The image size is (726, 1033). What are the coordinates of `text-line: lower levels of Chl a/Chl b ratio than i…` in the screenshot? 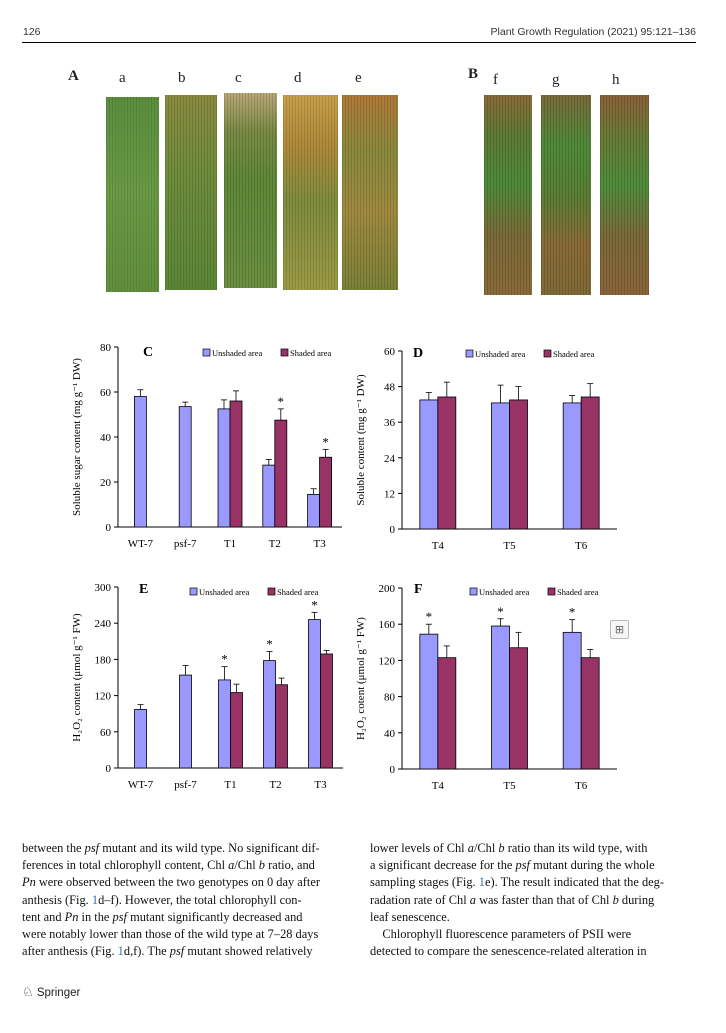 It's located at (533, 848).